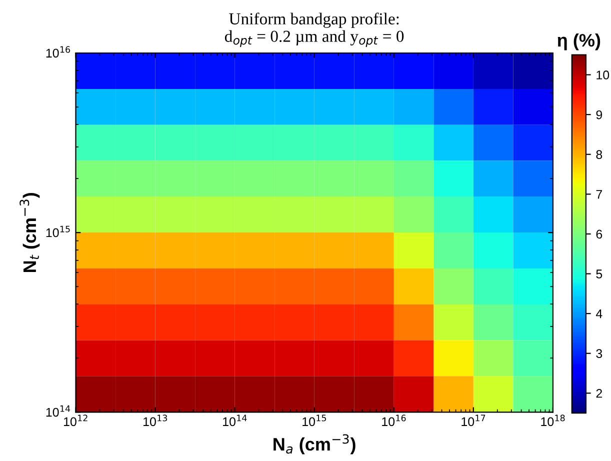 This screenshot has height=461, width=611. Describe the element at coordinates (235, 420) in the screenshot. I see `x-tick-label: 10$^{14}$` at that location.